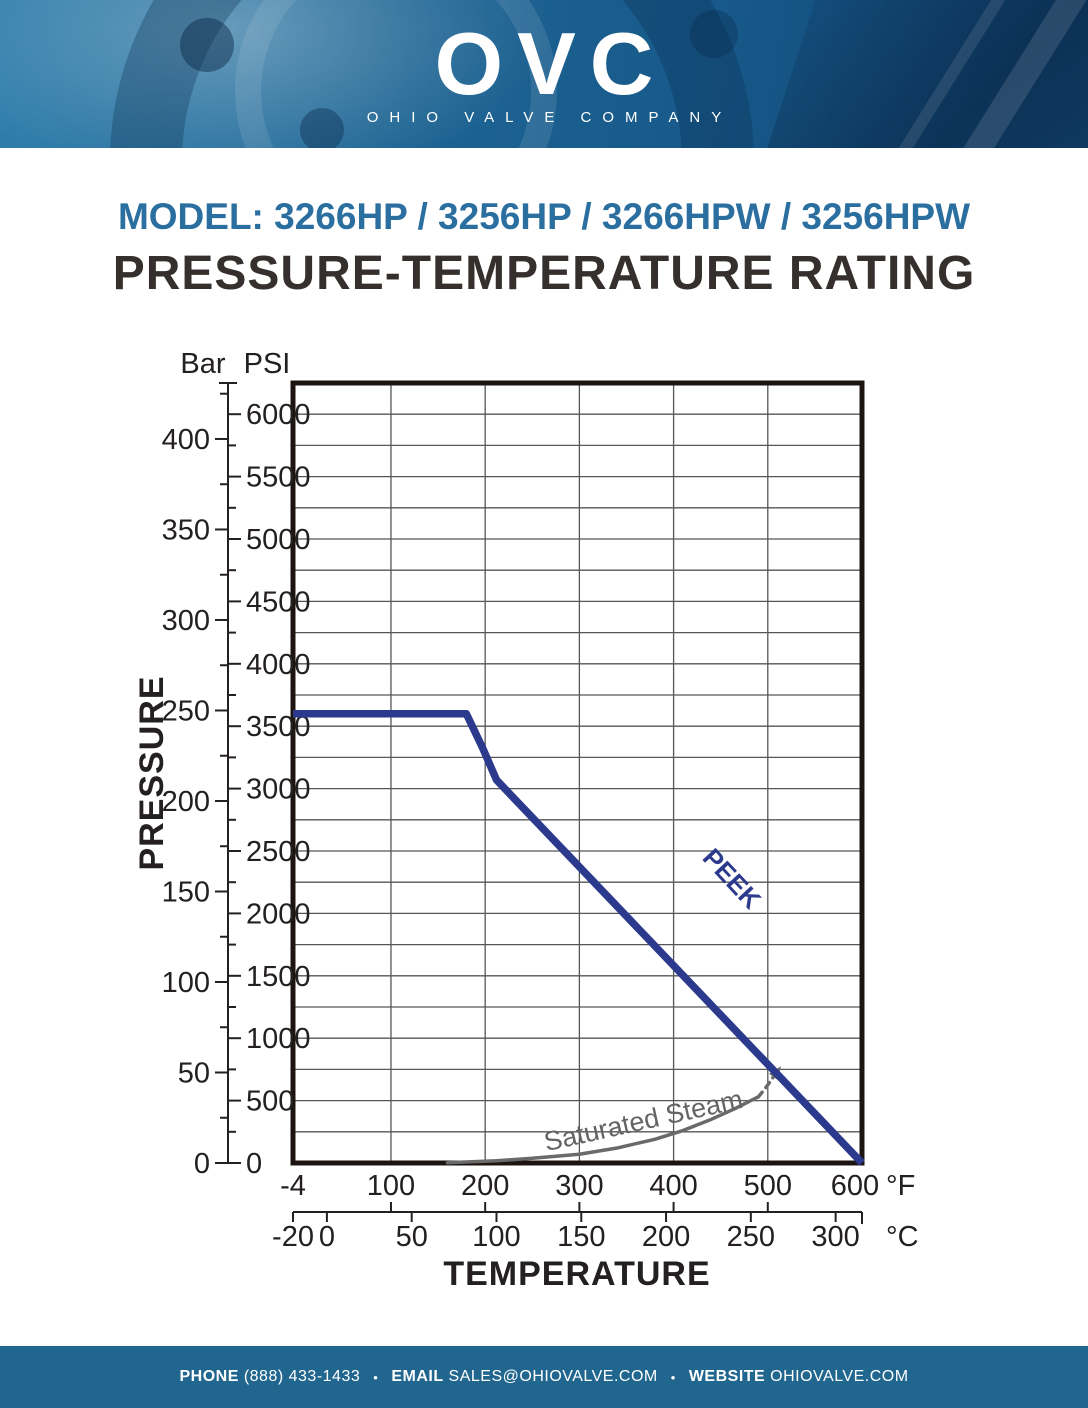  I want to click on psi-tick-label: 500, so click(270, 1102).